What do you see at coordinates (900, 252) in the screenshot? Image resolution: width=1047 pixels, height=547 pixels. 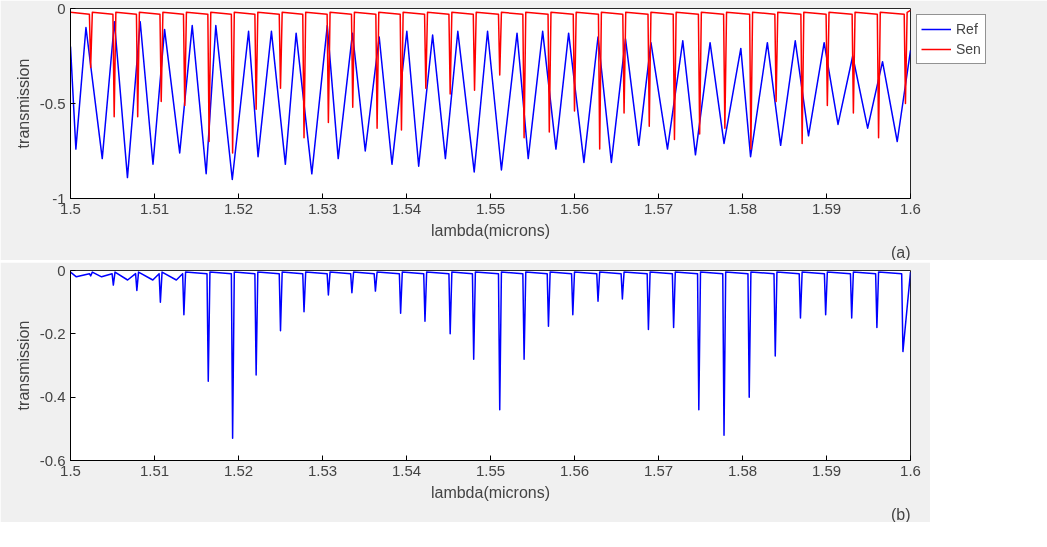 I see `text: (a)` at bounding box center [900, 252].